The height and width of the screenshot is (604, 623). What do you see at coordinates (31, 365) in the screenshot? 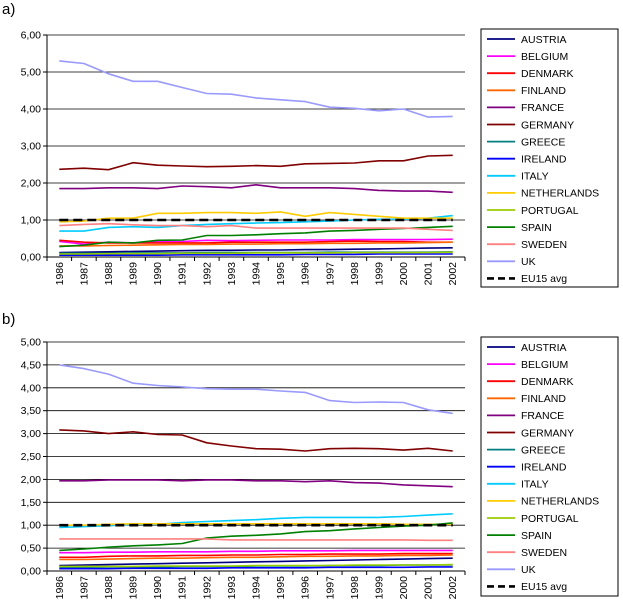
I see `y-tick-label: 4,50` at bounding box center [31, 365].